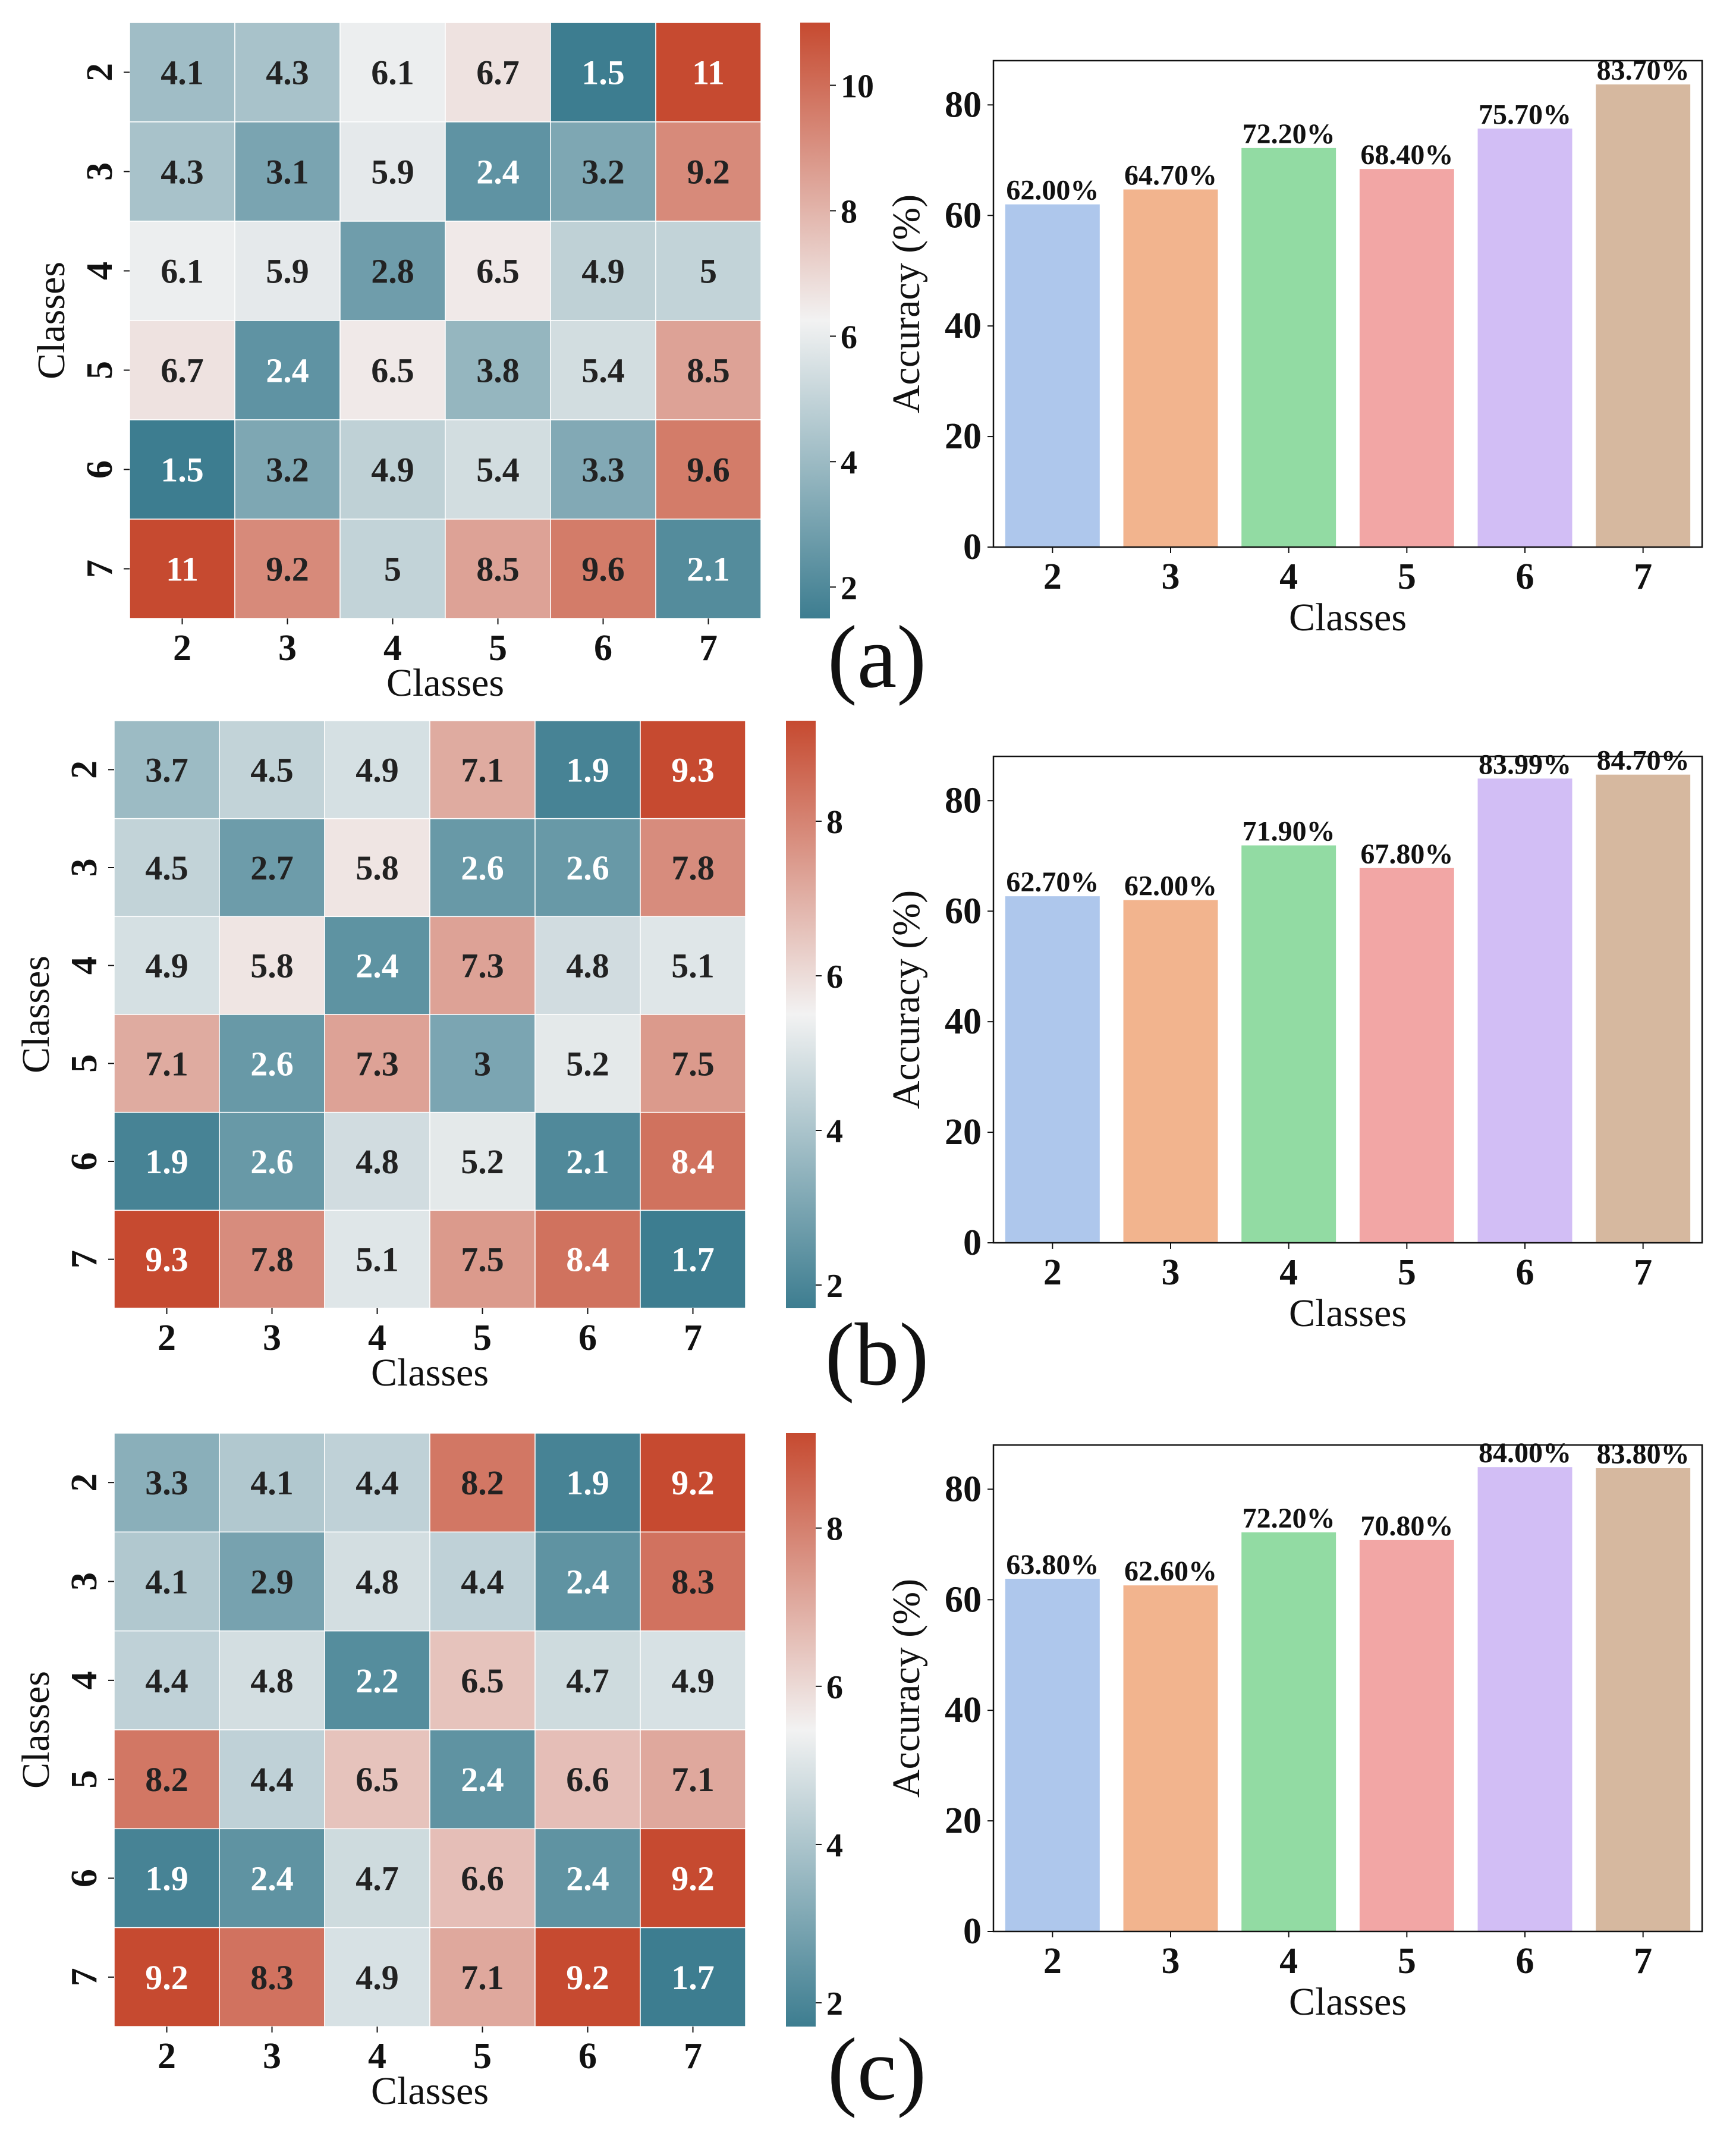 The height and width of the screenshot is (2133, 1736). Describe the element at coordinates (963, 1599) in the screenshot. I see `bar-y-tick: 60` at that location.